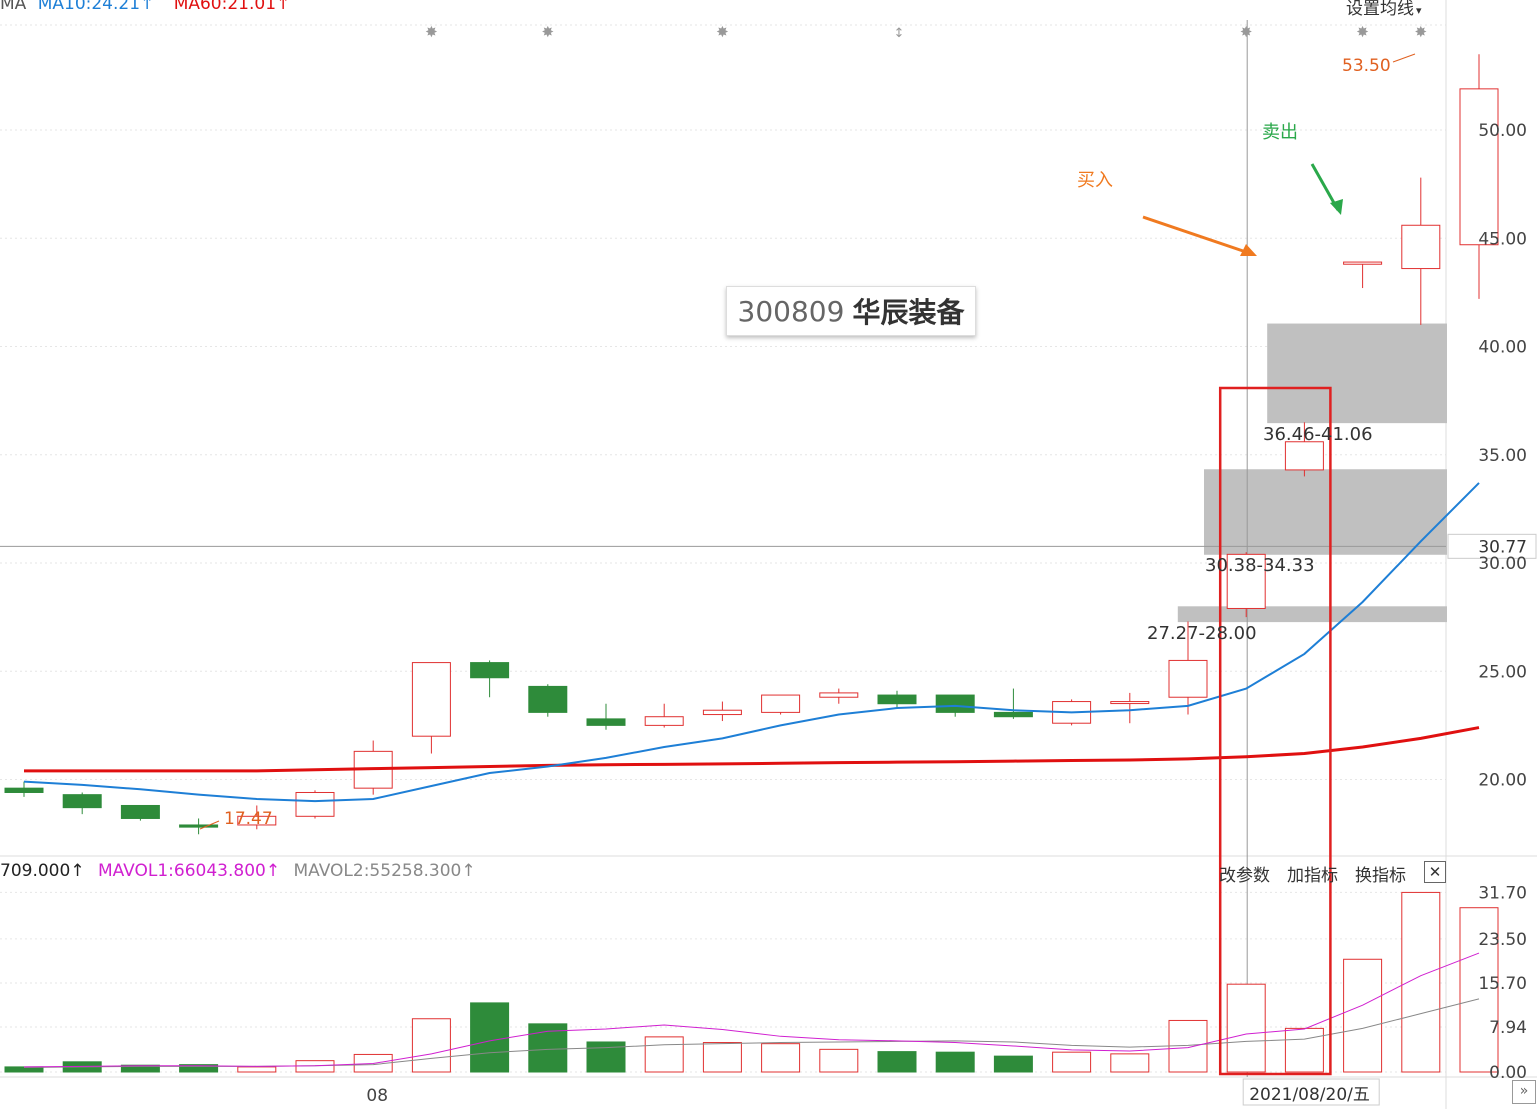  Describe the element at coordinates (851, 311) in the screenshot. I see `stock-title-box: 300809 华辰装备` at that location.